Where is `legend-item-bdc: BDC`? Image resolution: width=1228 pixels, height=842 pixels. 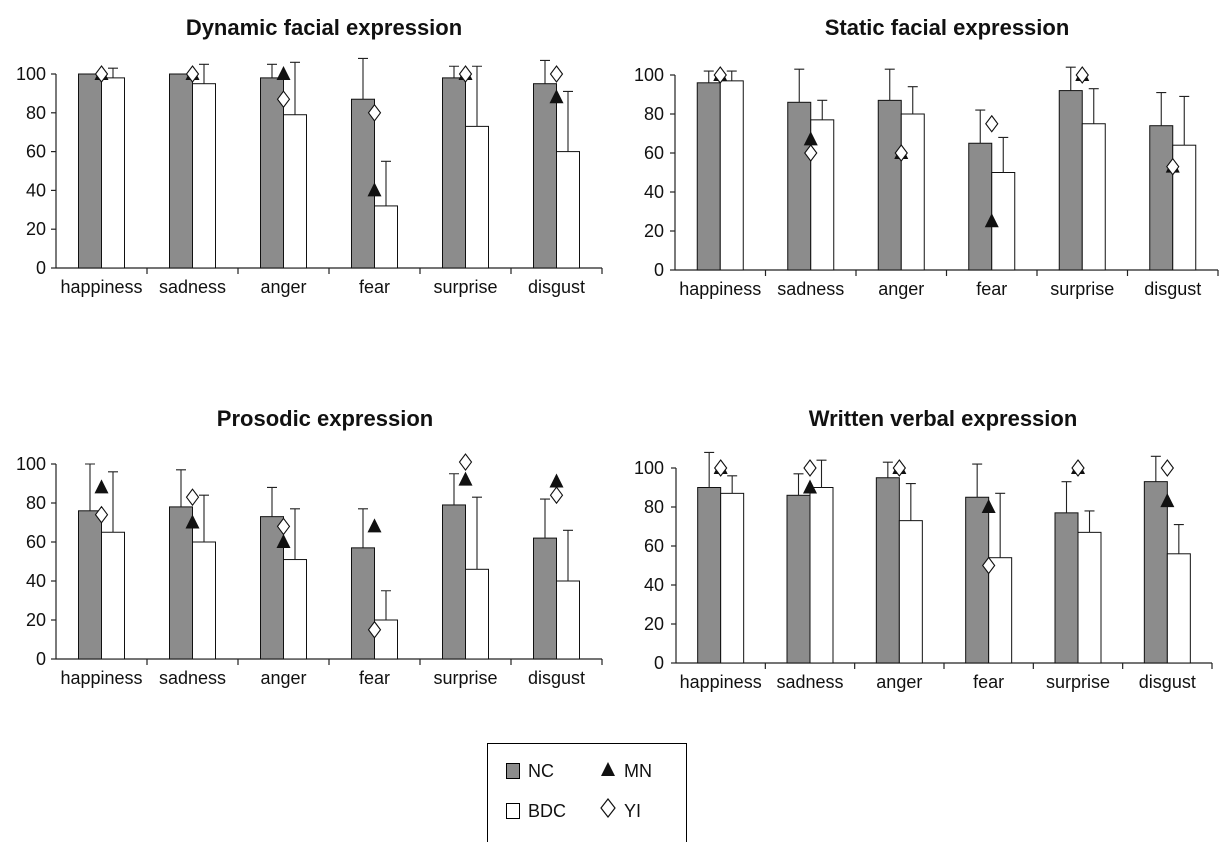 legend-item-bdc: BDC is located at coordinates (536, 810).